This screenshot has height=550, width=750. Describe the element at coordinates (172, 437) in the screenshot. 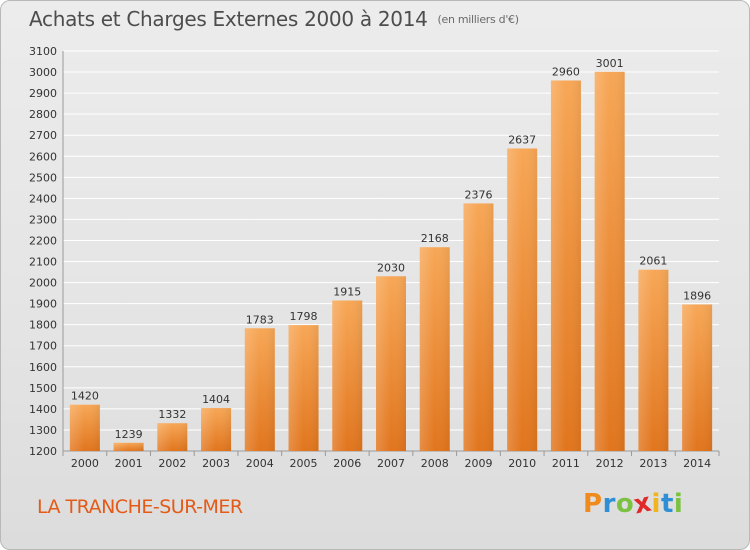

I see `bar-shade-2002` at that location.